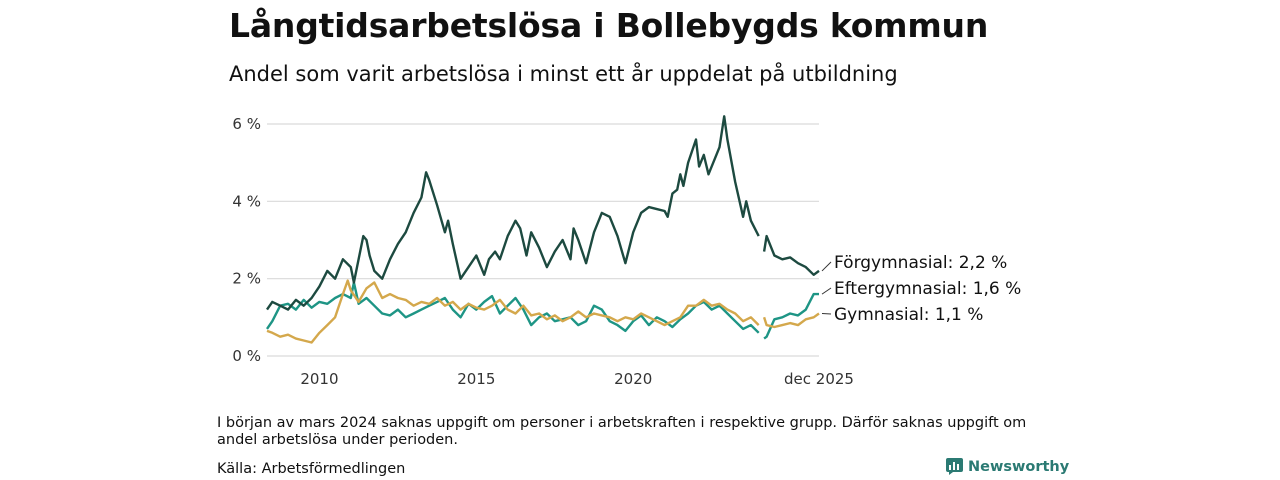  I want to click on x-tick-label: 2010, so click(319, 379).